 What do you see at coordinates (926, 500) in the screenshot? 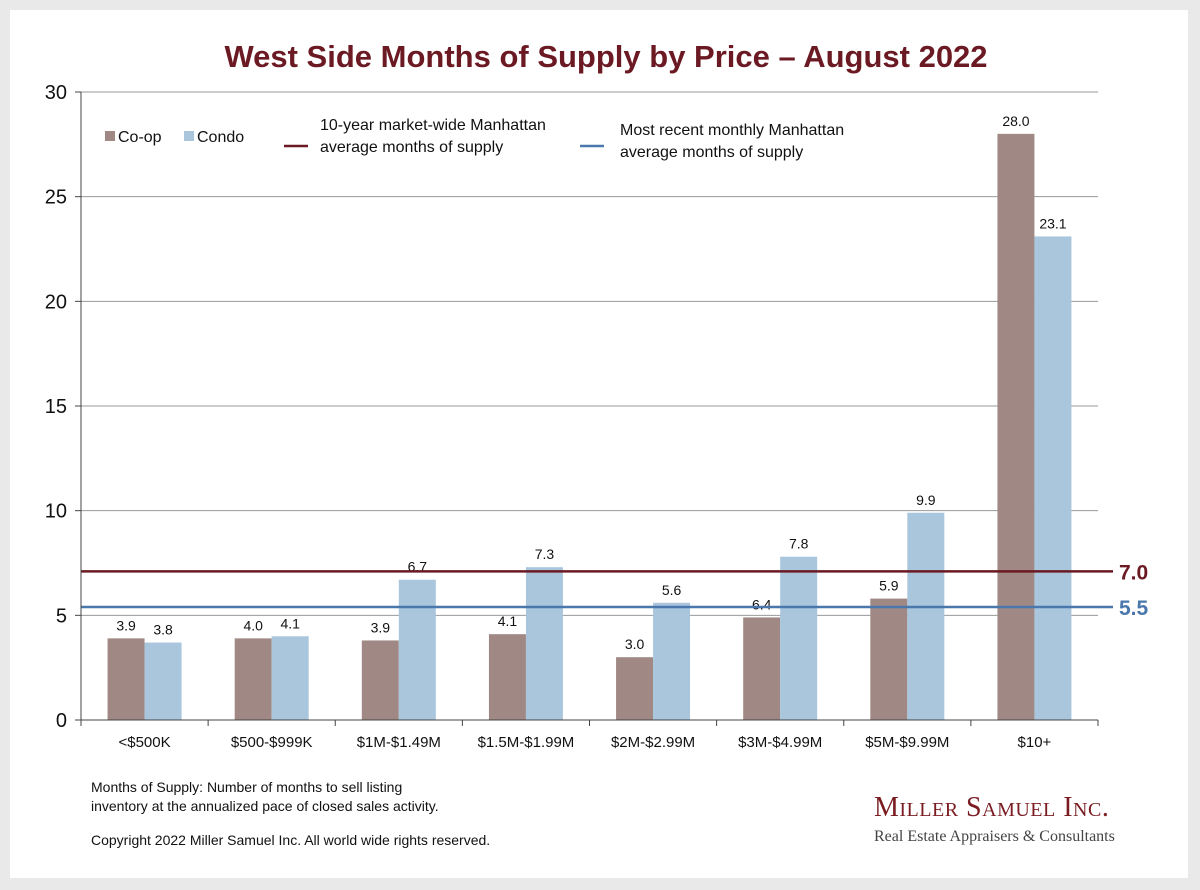
I see `condo-data-label: 9.9` at bounding box center [926, 500].